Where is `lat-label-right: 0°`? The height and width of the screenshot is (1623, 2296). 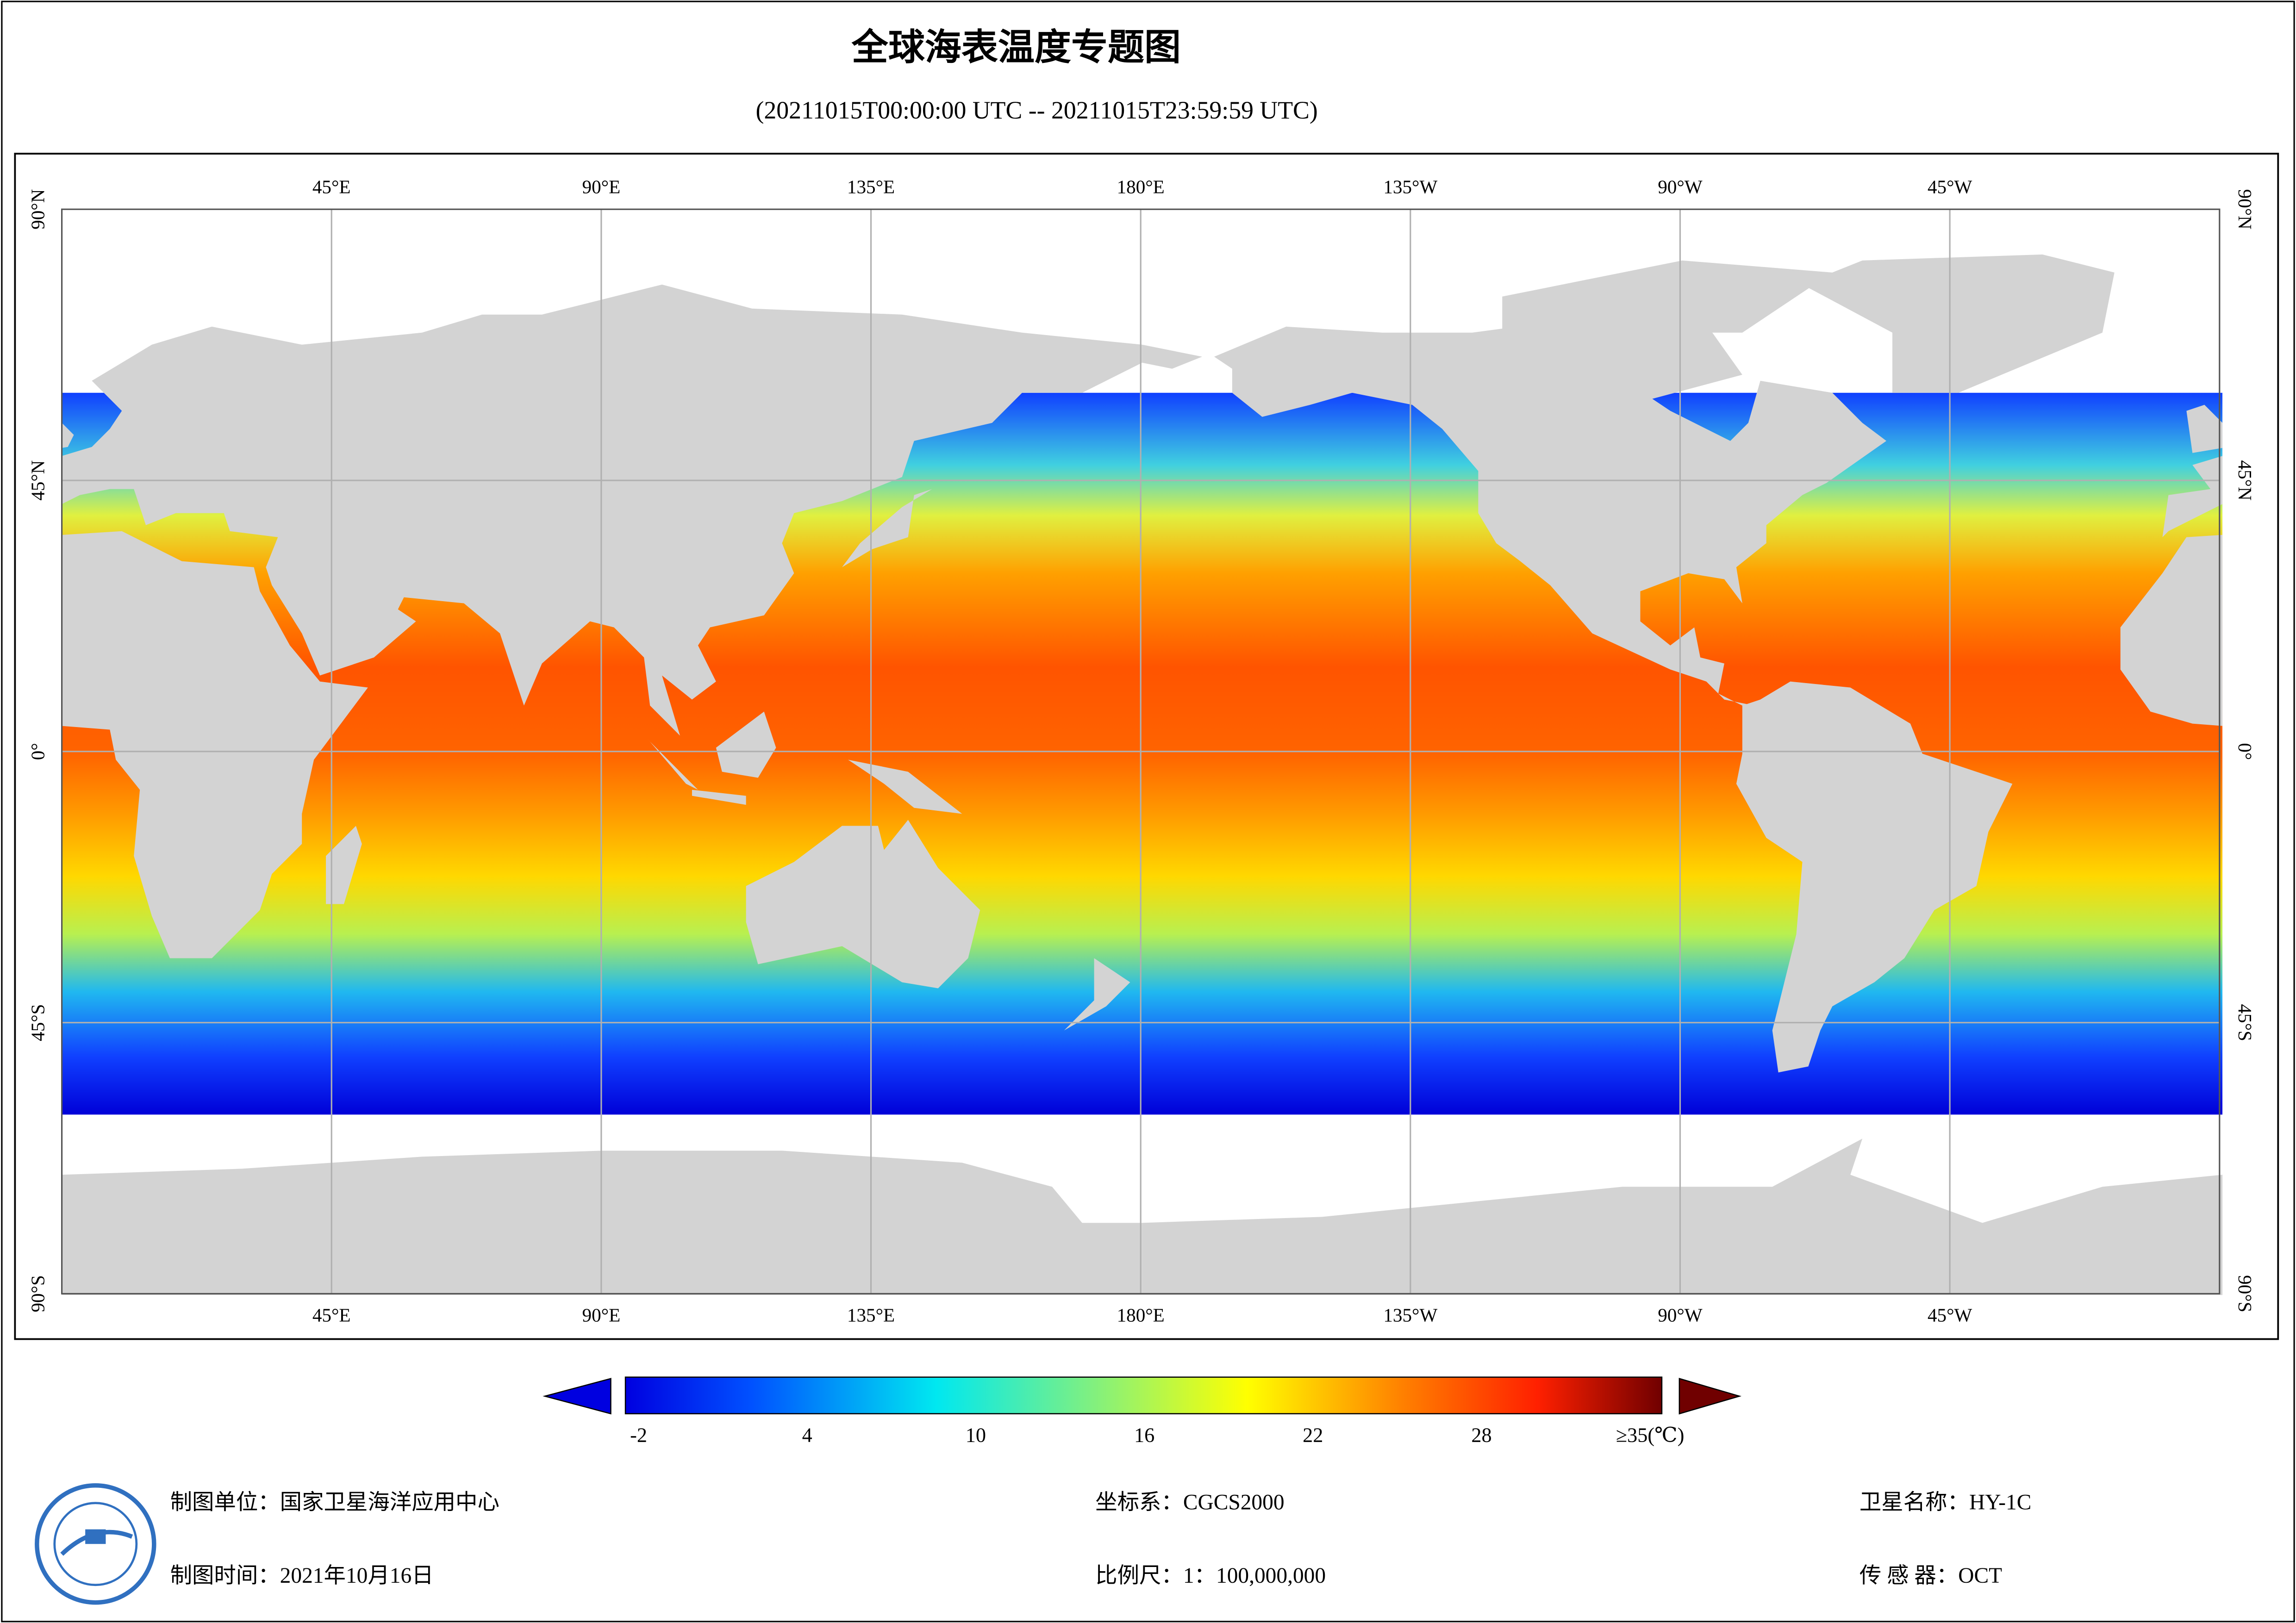 lat-label-right: 0° is located at coordinates (2245, 751).